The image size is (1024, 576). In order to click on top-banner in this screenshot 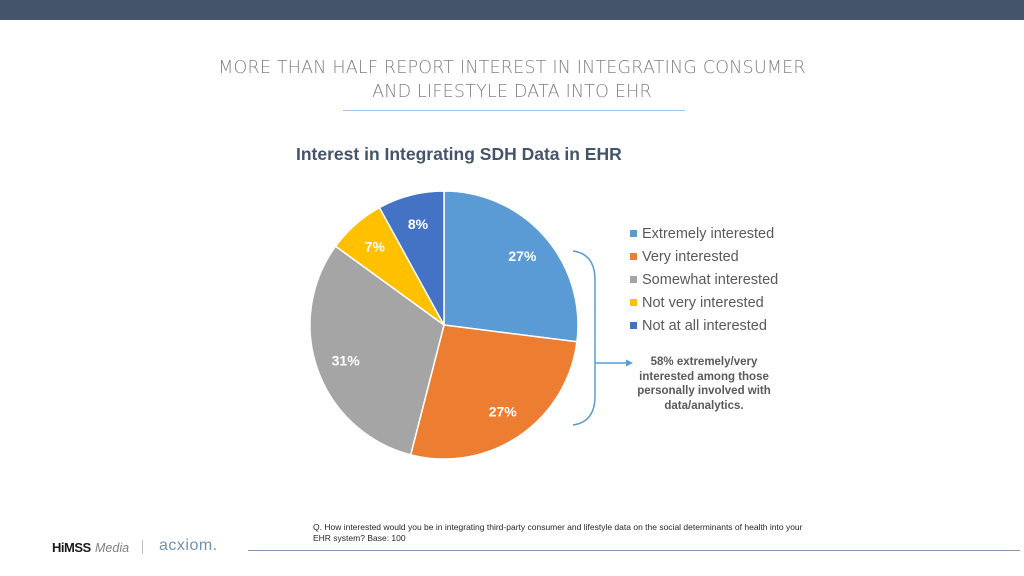, I will do `click(512, 10)`.